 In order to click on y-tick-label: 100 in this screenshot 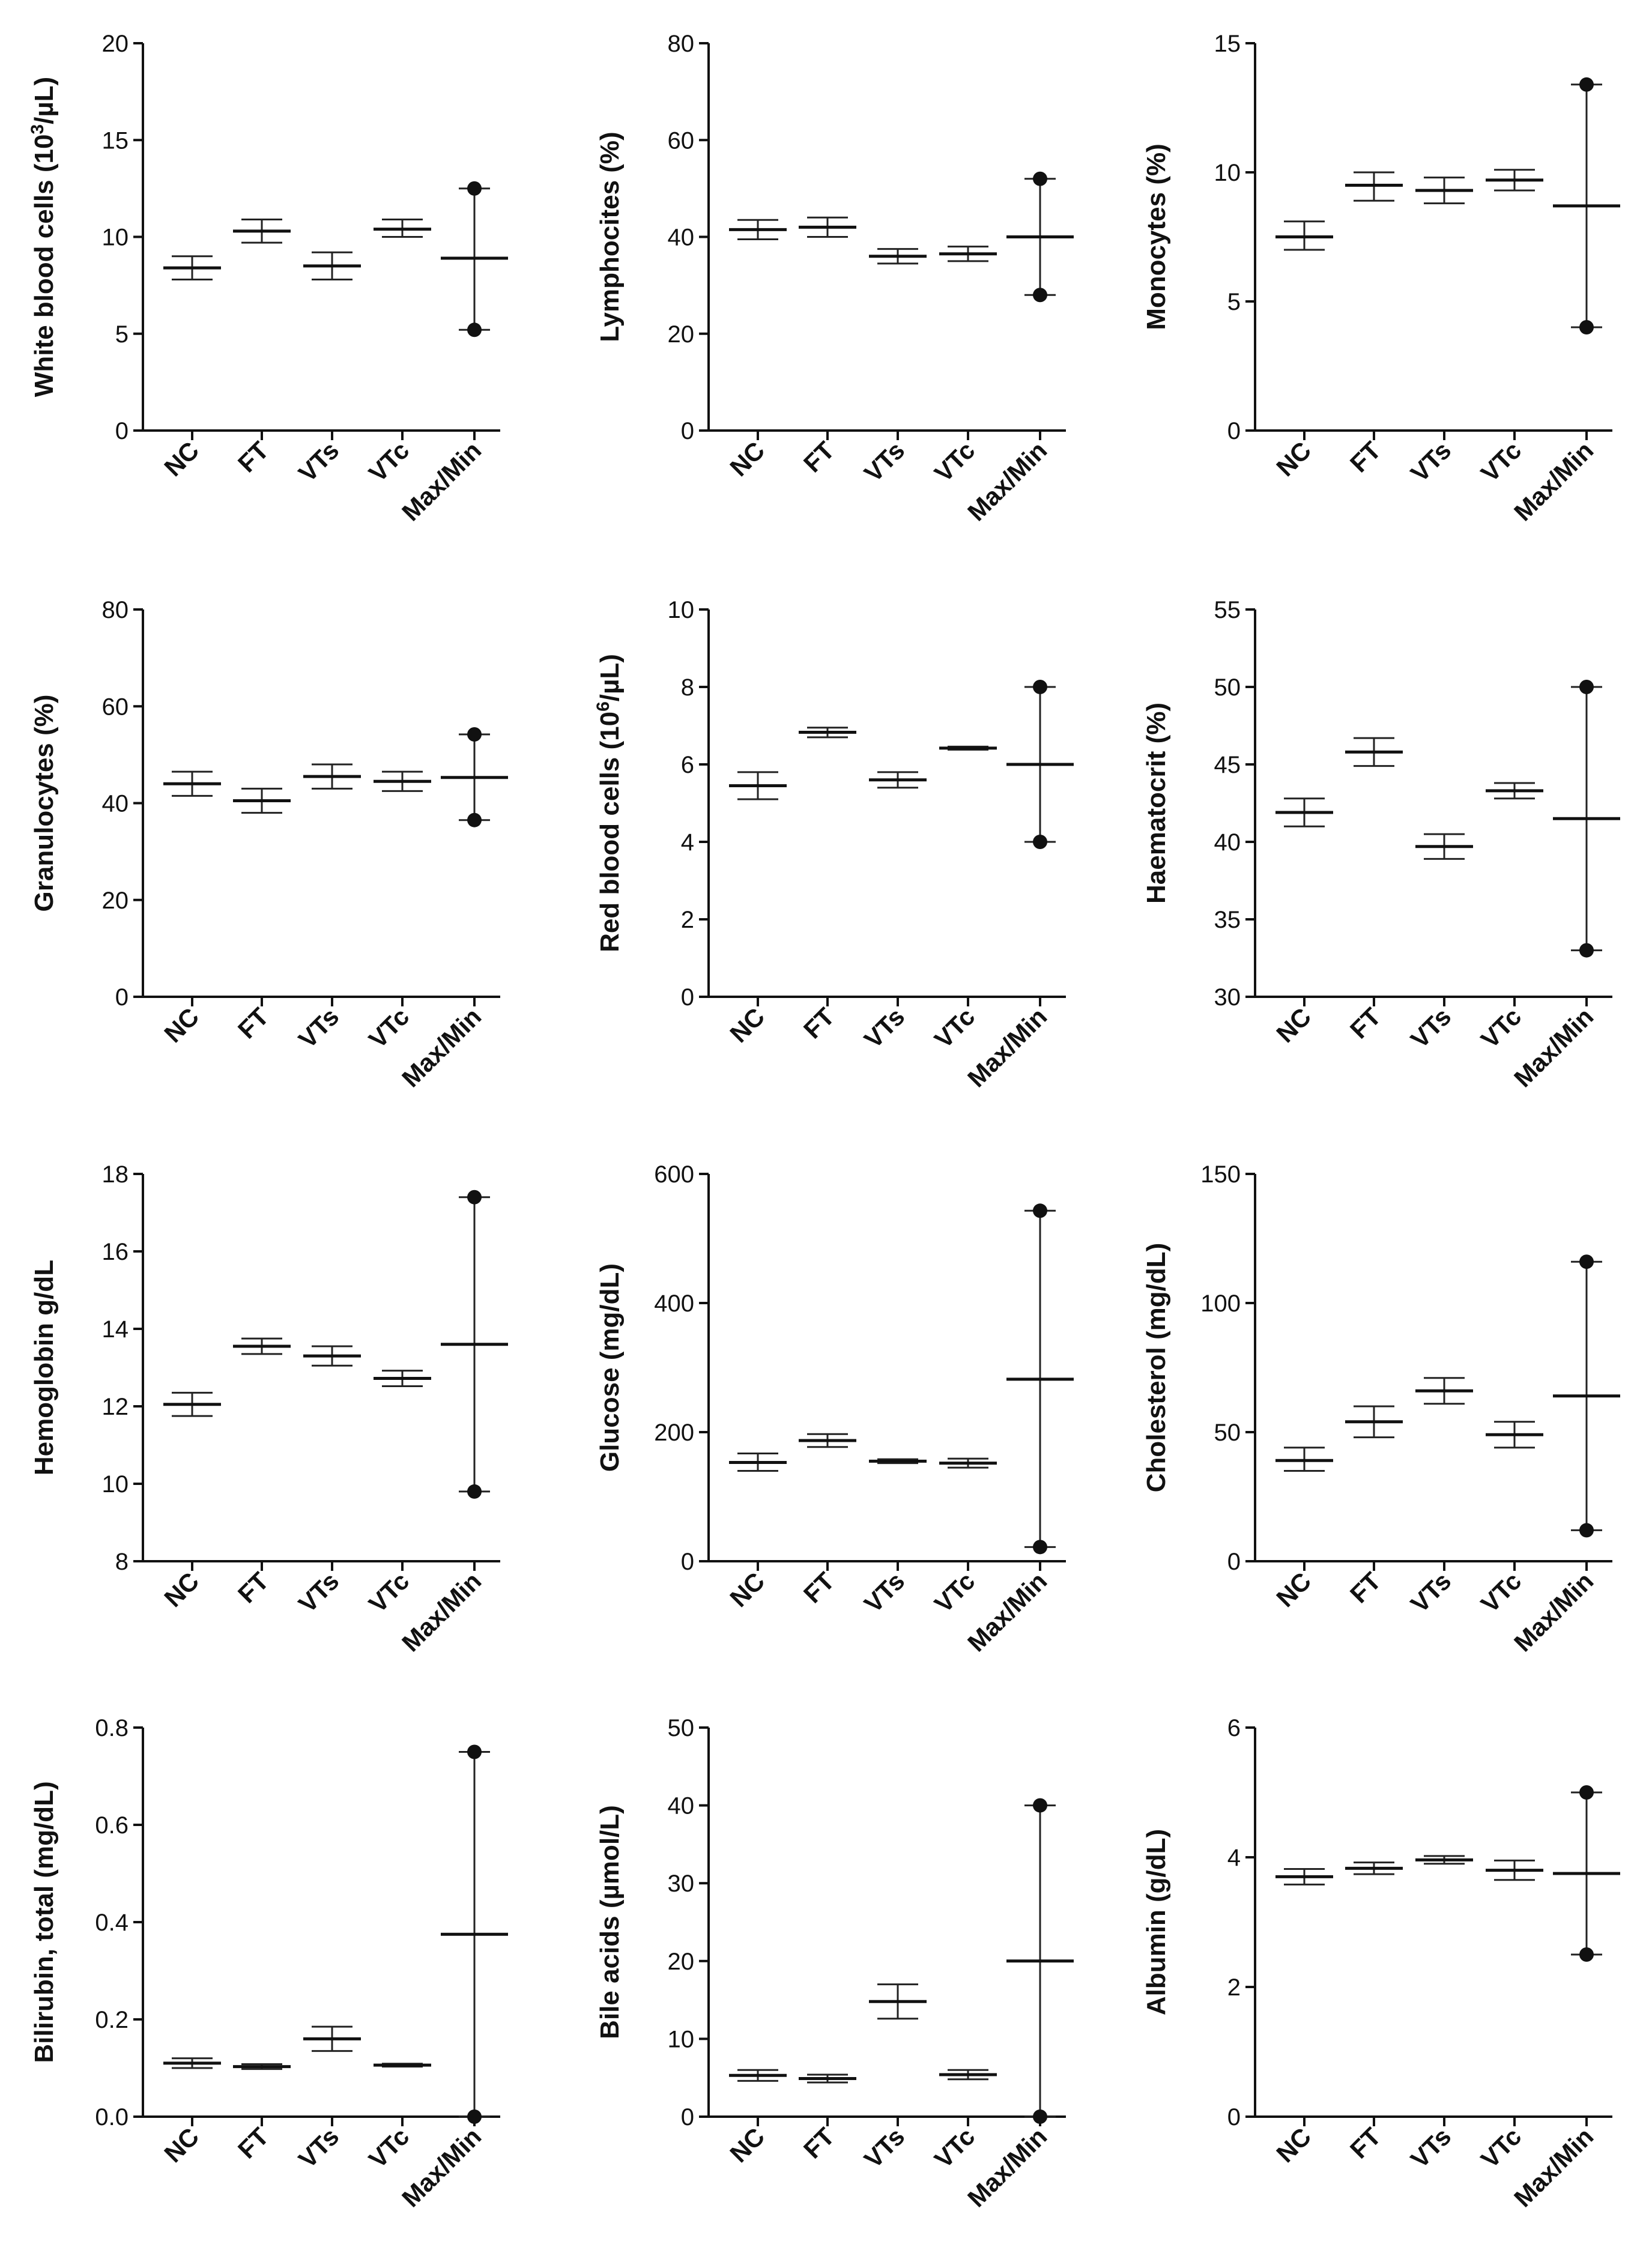, I will do `click(1221, 1304)`.